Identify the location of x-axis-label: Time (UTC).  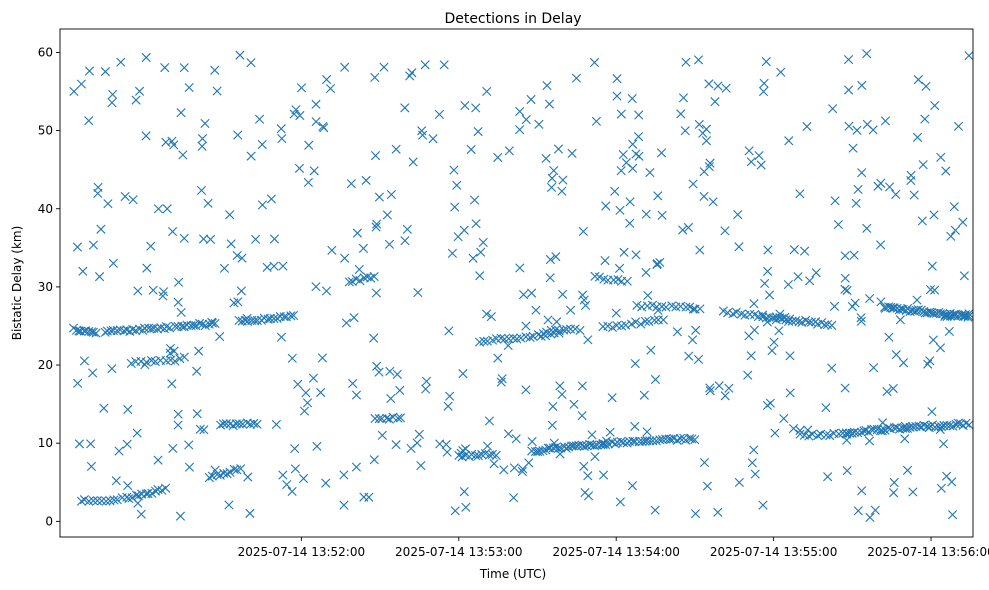
(512, 574).